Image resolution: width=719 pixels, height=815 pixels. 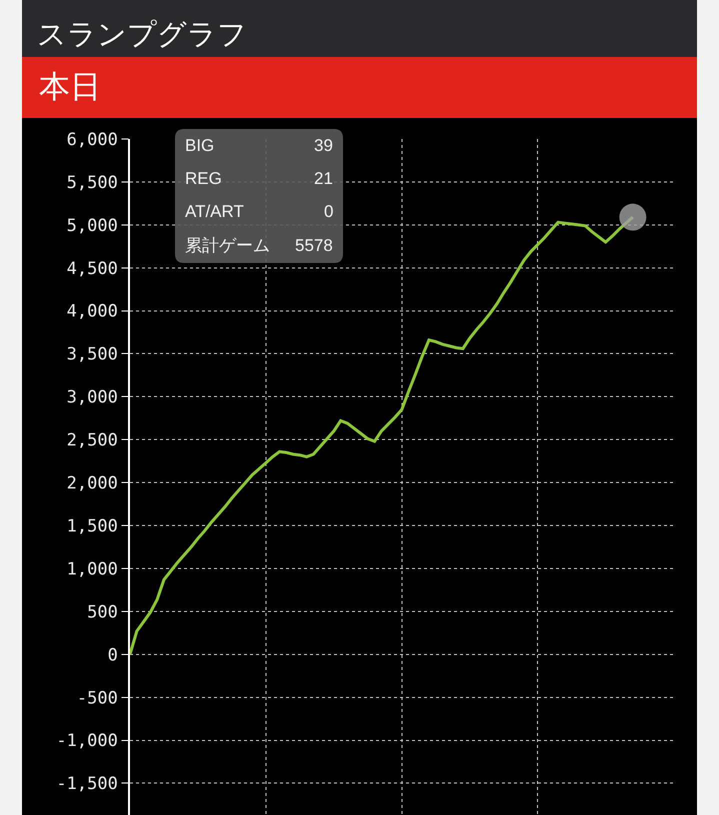 What do you see at coordinates (92, 354) in the screenshot?
I see `y-tick-label: 3,500` at bounding box center [92, 354].